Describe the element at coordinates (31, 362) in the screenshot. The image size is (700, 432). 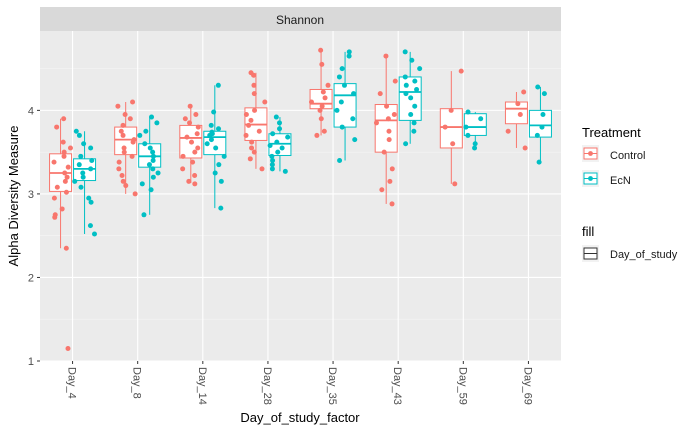
I see `y-tick-label: 1` at that location.